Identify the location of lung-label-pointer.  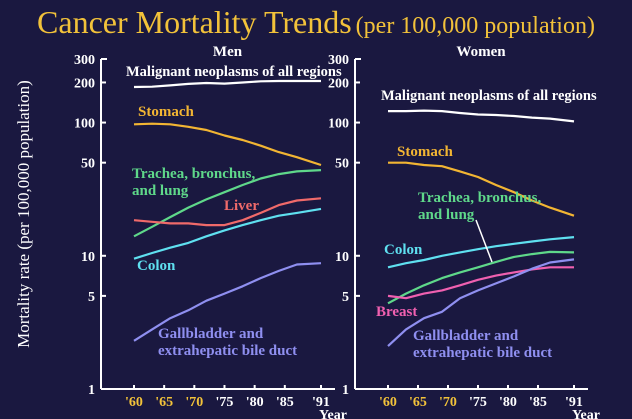
(484, 241).